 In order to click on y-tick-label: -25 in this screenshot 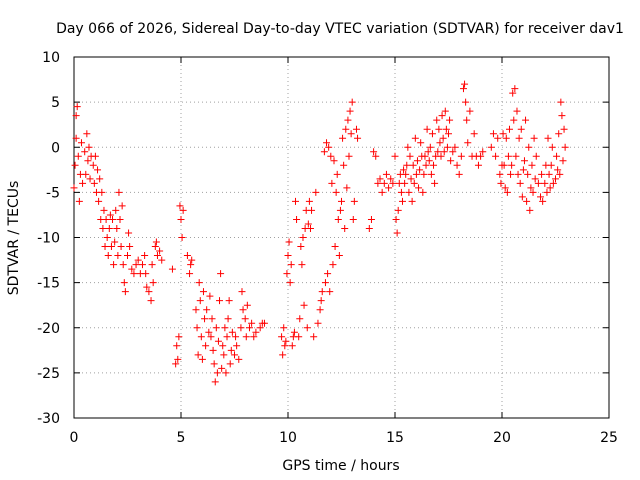, I will do `click(48, 374)`.